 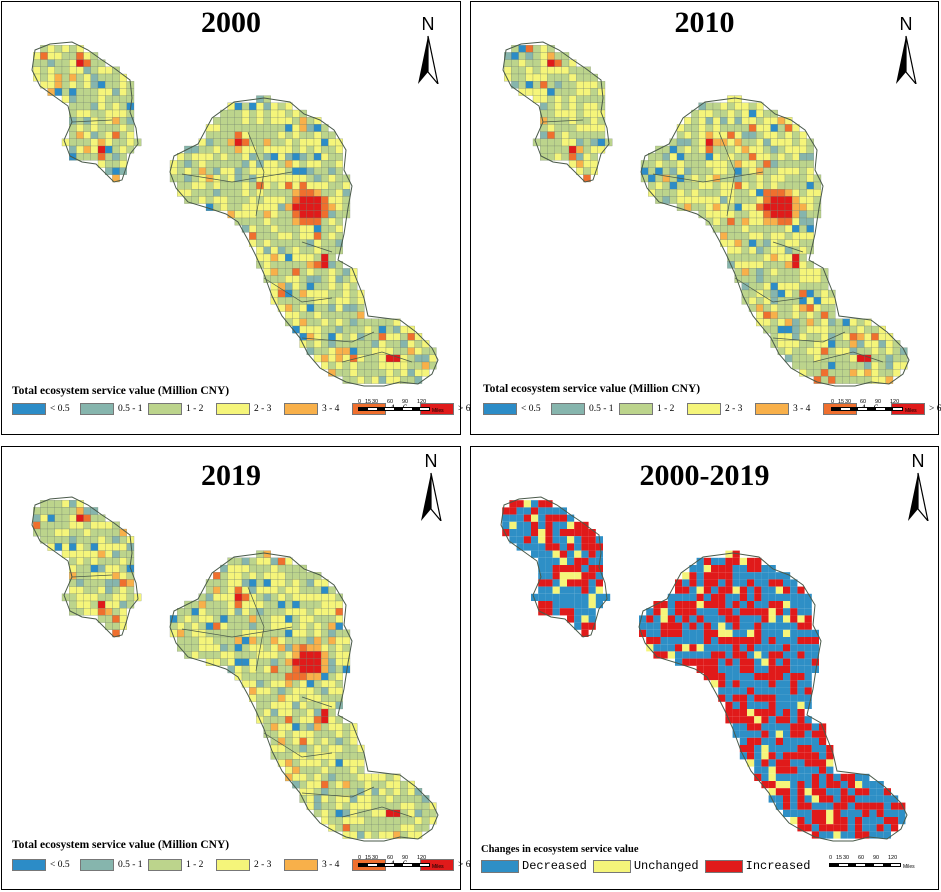 I want to click on legend-item: 0.5 - 1, so click(x=111, y=865).